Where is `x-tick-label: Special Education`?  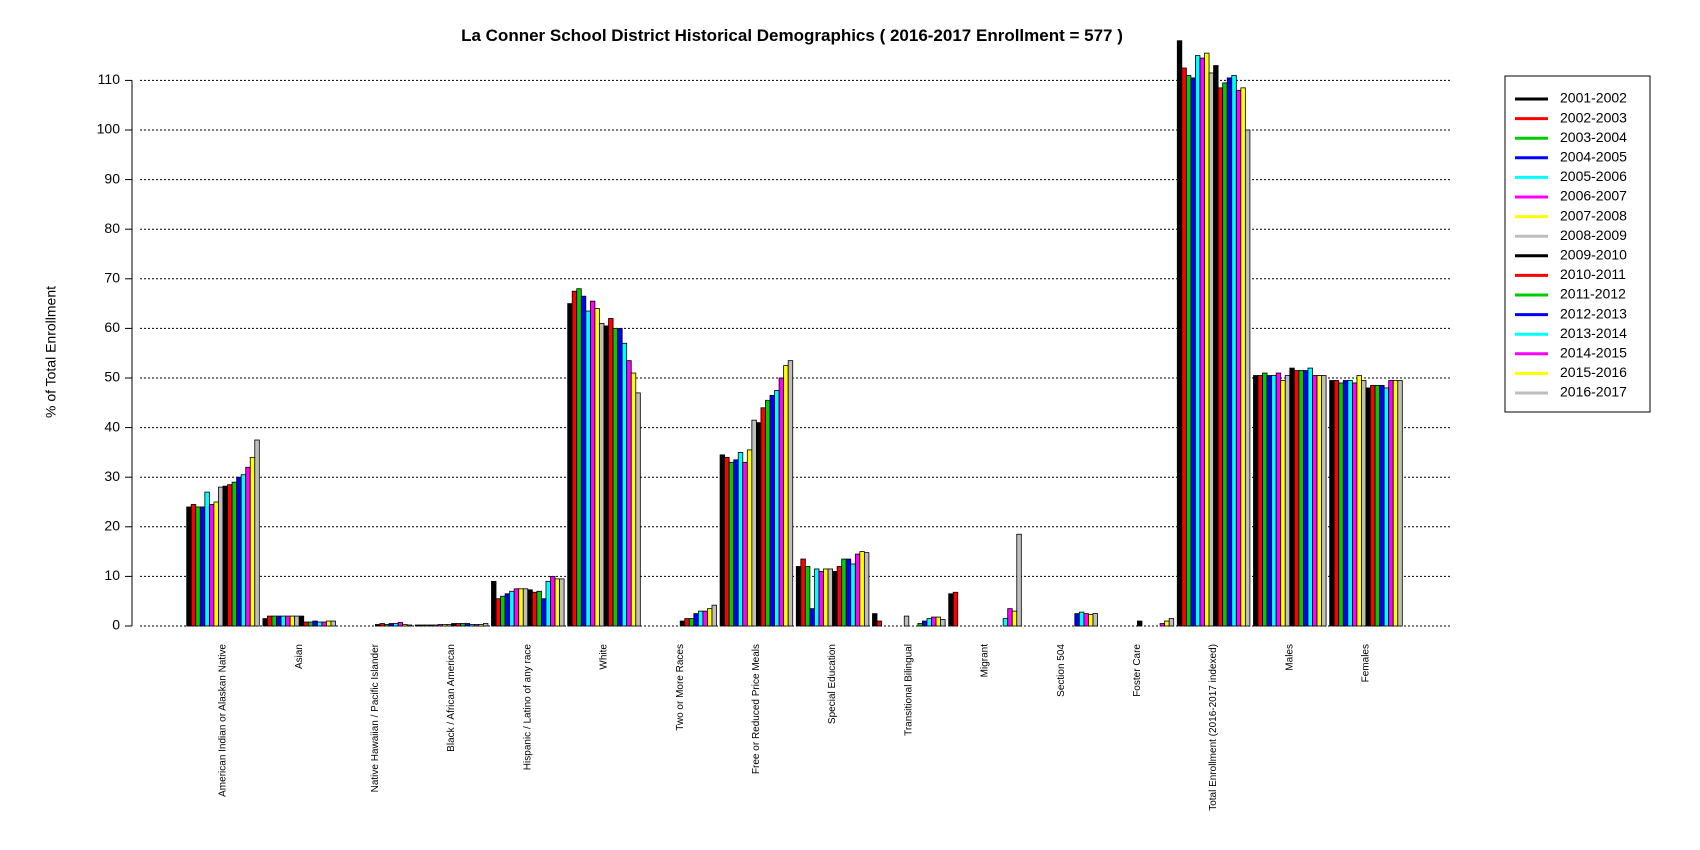
x-tick-label: Special Education is located at coordinates (832, 684).